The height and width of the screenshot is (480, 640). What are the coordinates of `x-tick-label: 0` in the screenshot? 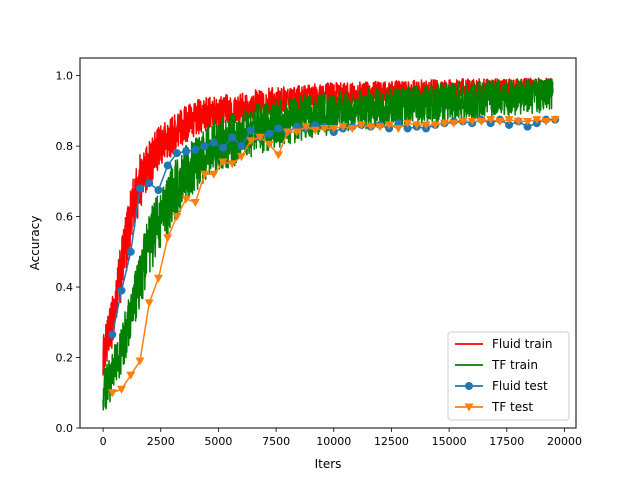 It's located at (103, 441).